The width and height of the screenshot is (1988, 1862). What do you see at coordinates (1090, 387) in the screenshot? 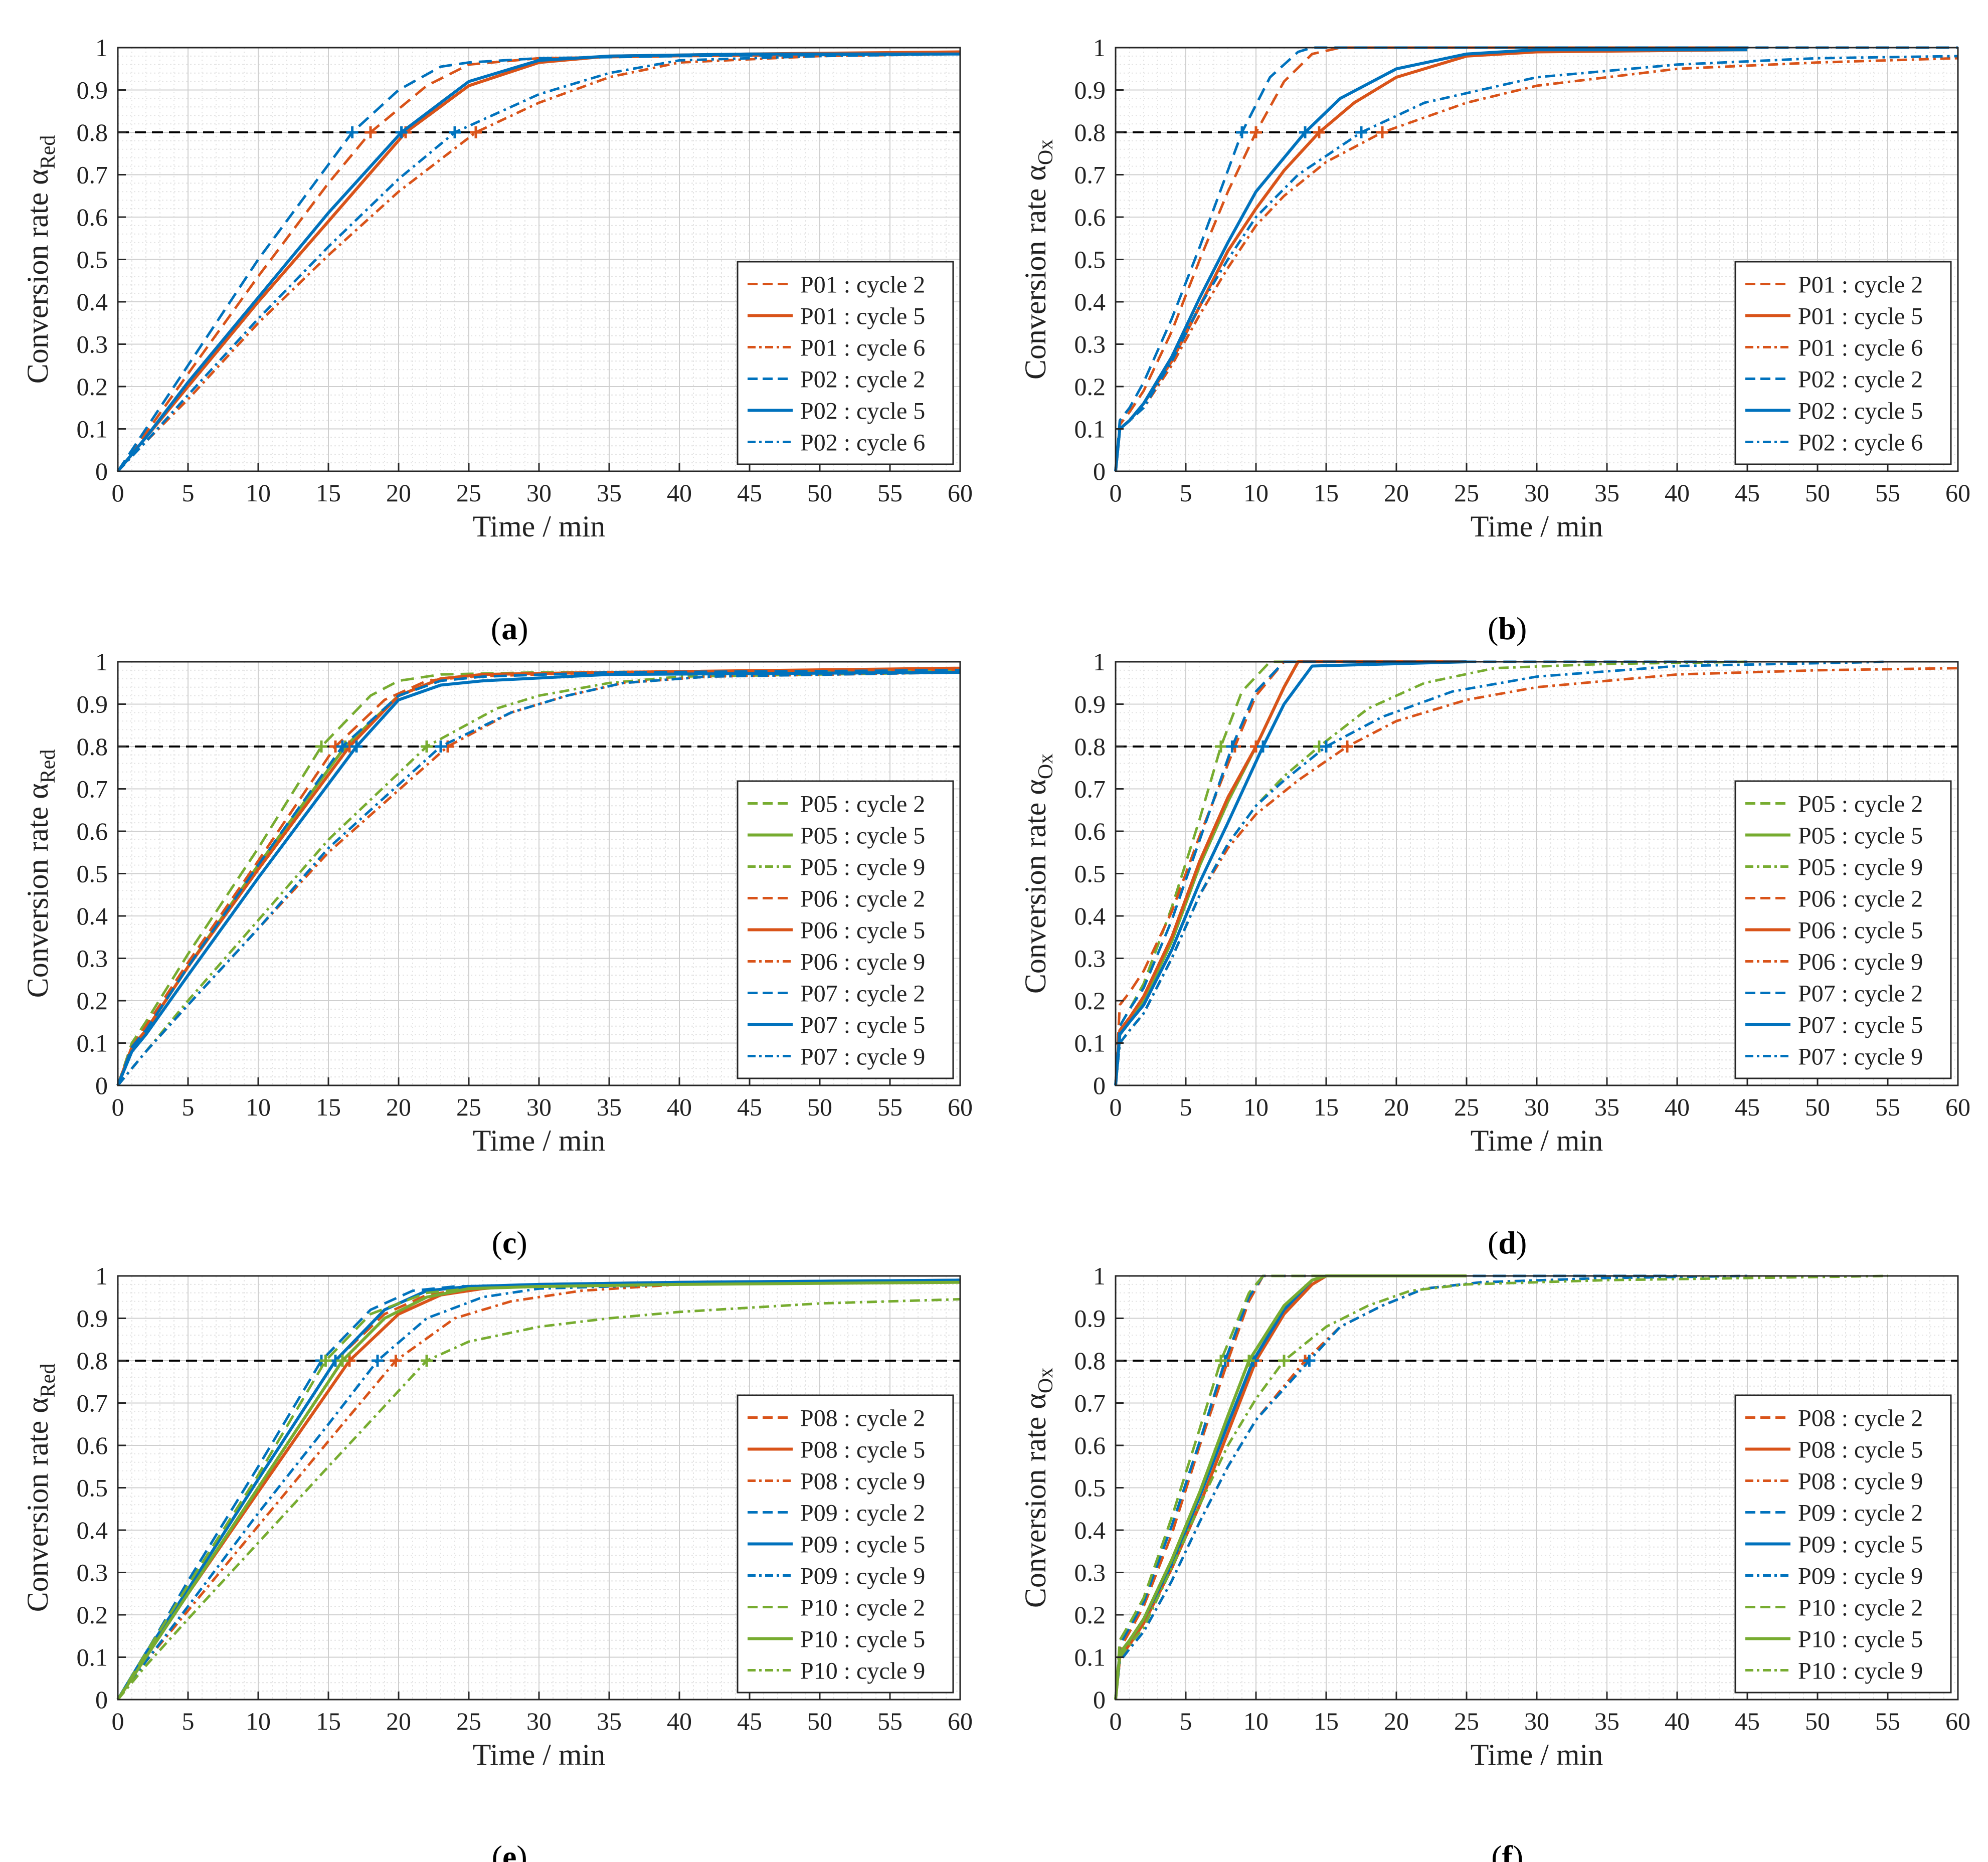
I see `y-tick-label: 0.2` at bounding box center [1090, 387].